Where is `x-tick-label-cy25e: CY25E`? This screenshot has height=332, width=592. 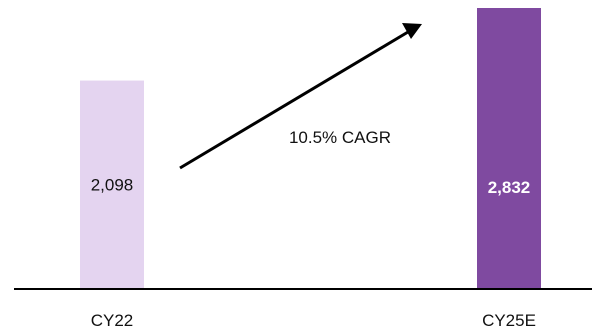
x-tick-label-cy25e: CY25E is located at coordinates (509, 320).